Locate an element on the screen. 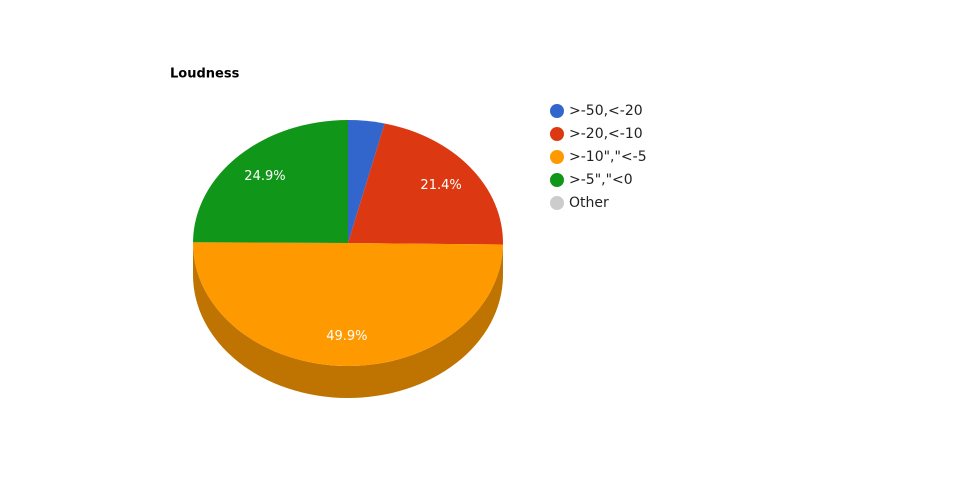 This screenshot has height=504, width=960. legend-label: >-20,<-10 is located at coordinates (606, 134).